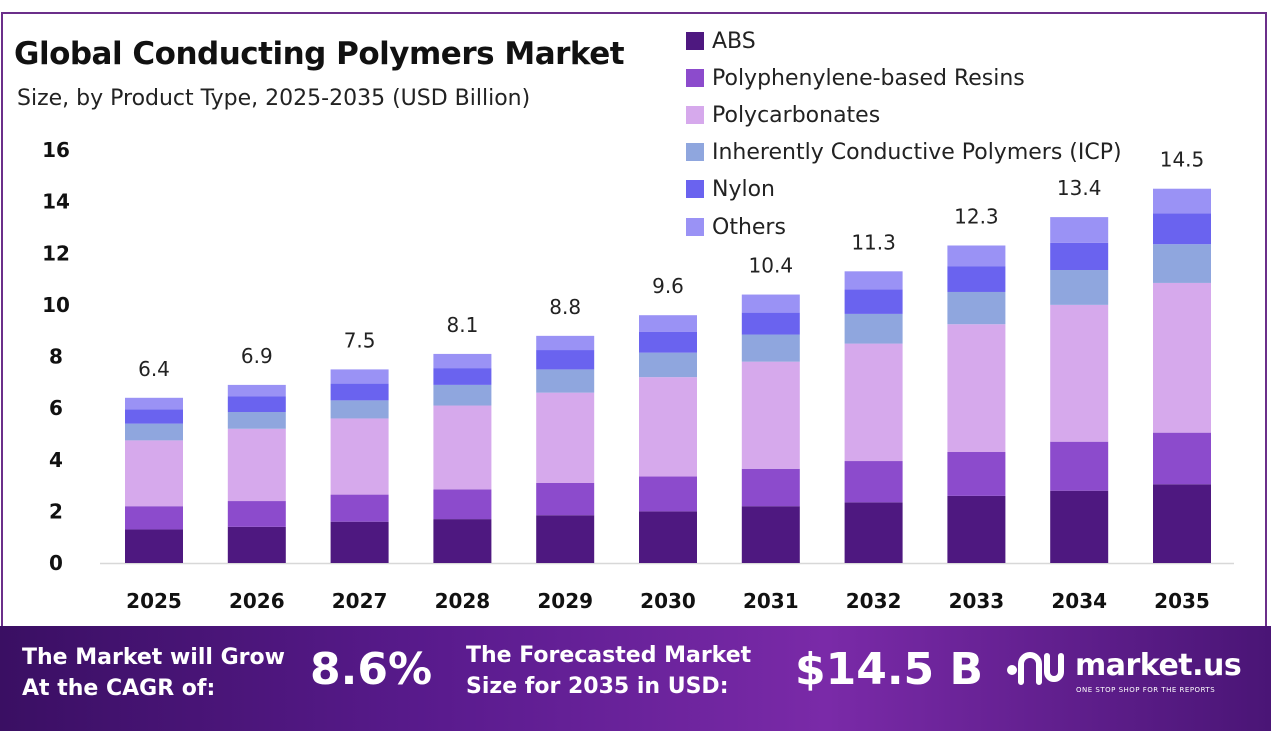 The height and width of the screenshot is (731, 1271). What do you see at coordinates (695, 227) in the screenshot?
I see `legend-swatch-others` at bounding box center [695, 227].